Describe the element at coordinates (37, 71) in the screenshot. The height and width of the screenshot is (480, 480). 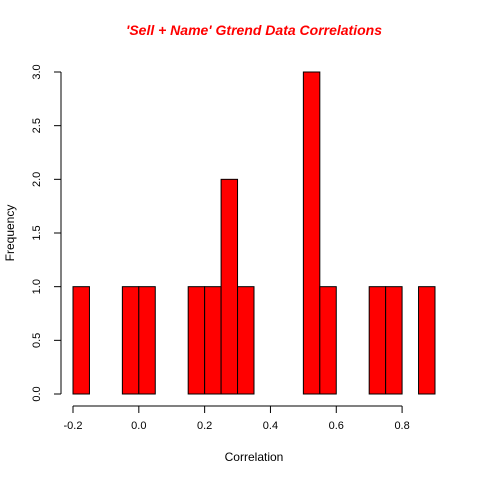
I see `y-tick-label: 3.0` at that location.